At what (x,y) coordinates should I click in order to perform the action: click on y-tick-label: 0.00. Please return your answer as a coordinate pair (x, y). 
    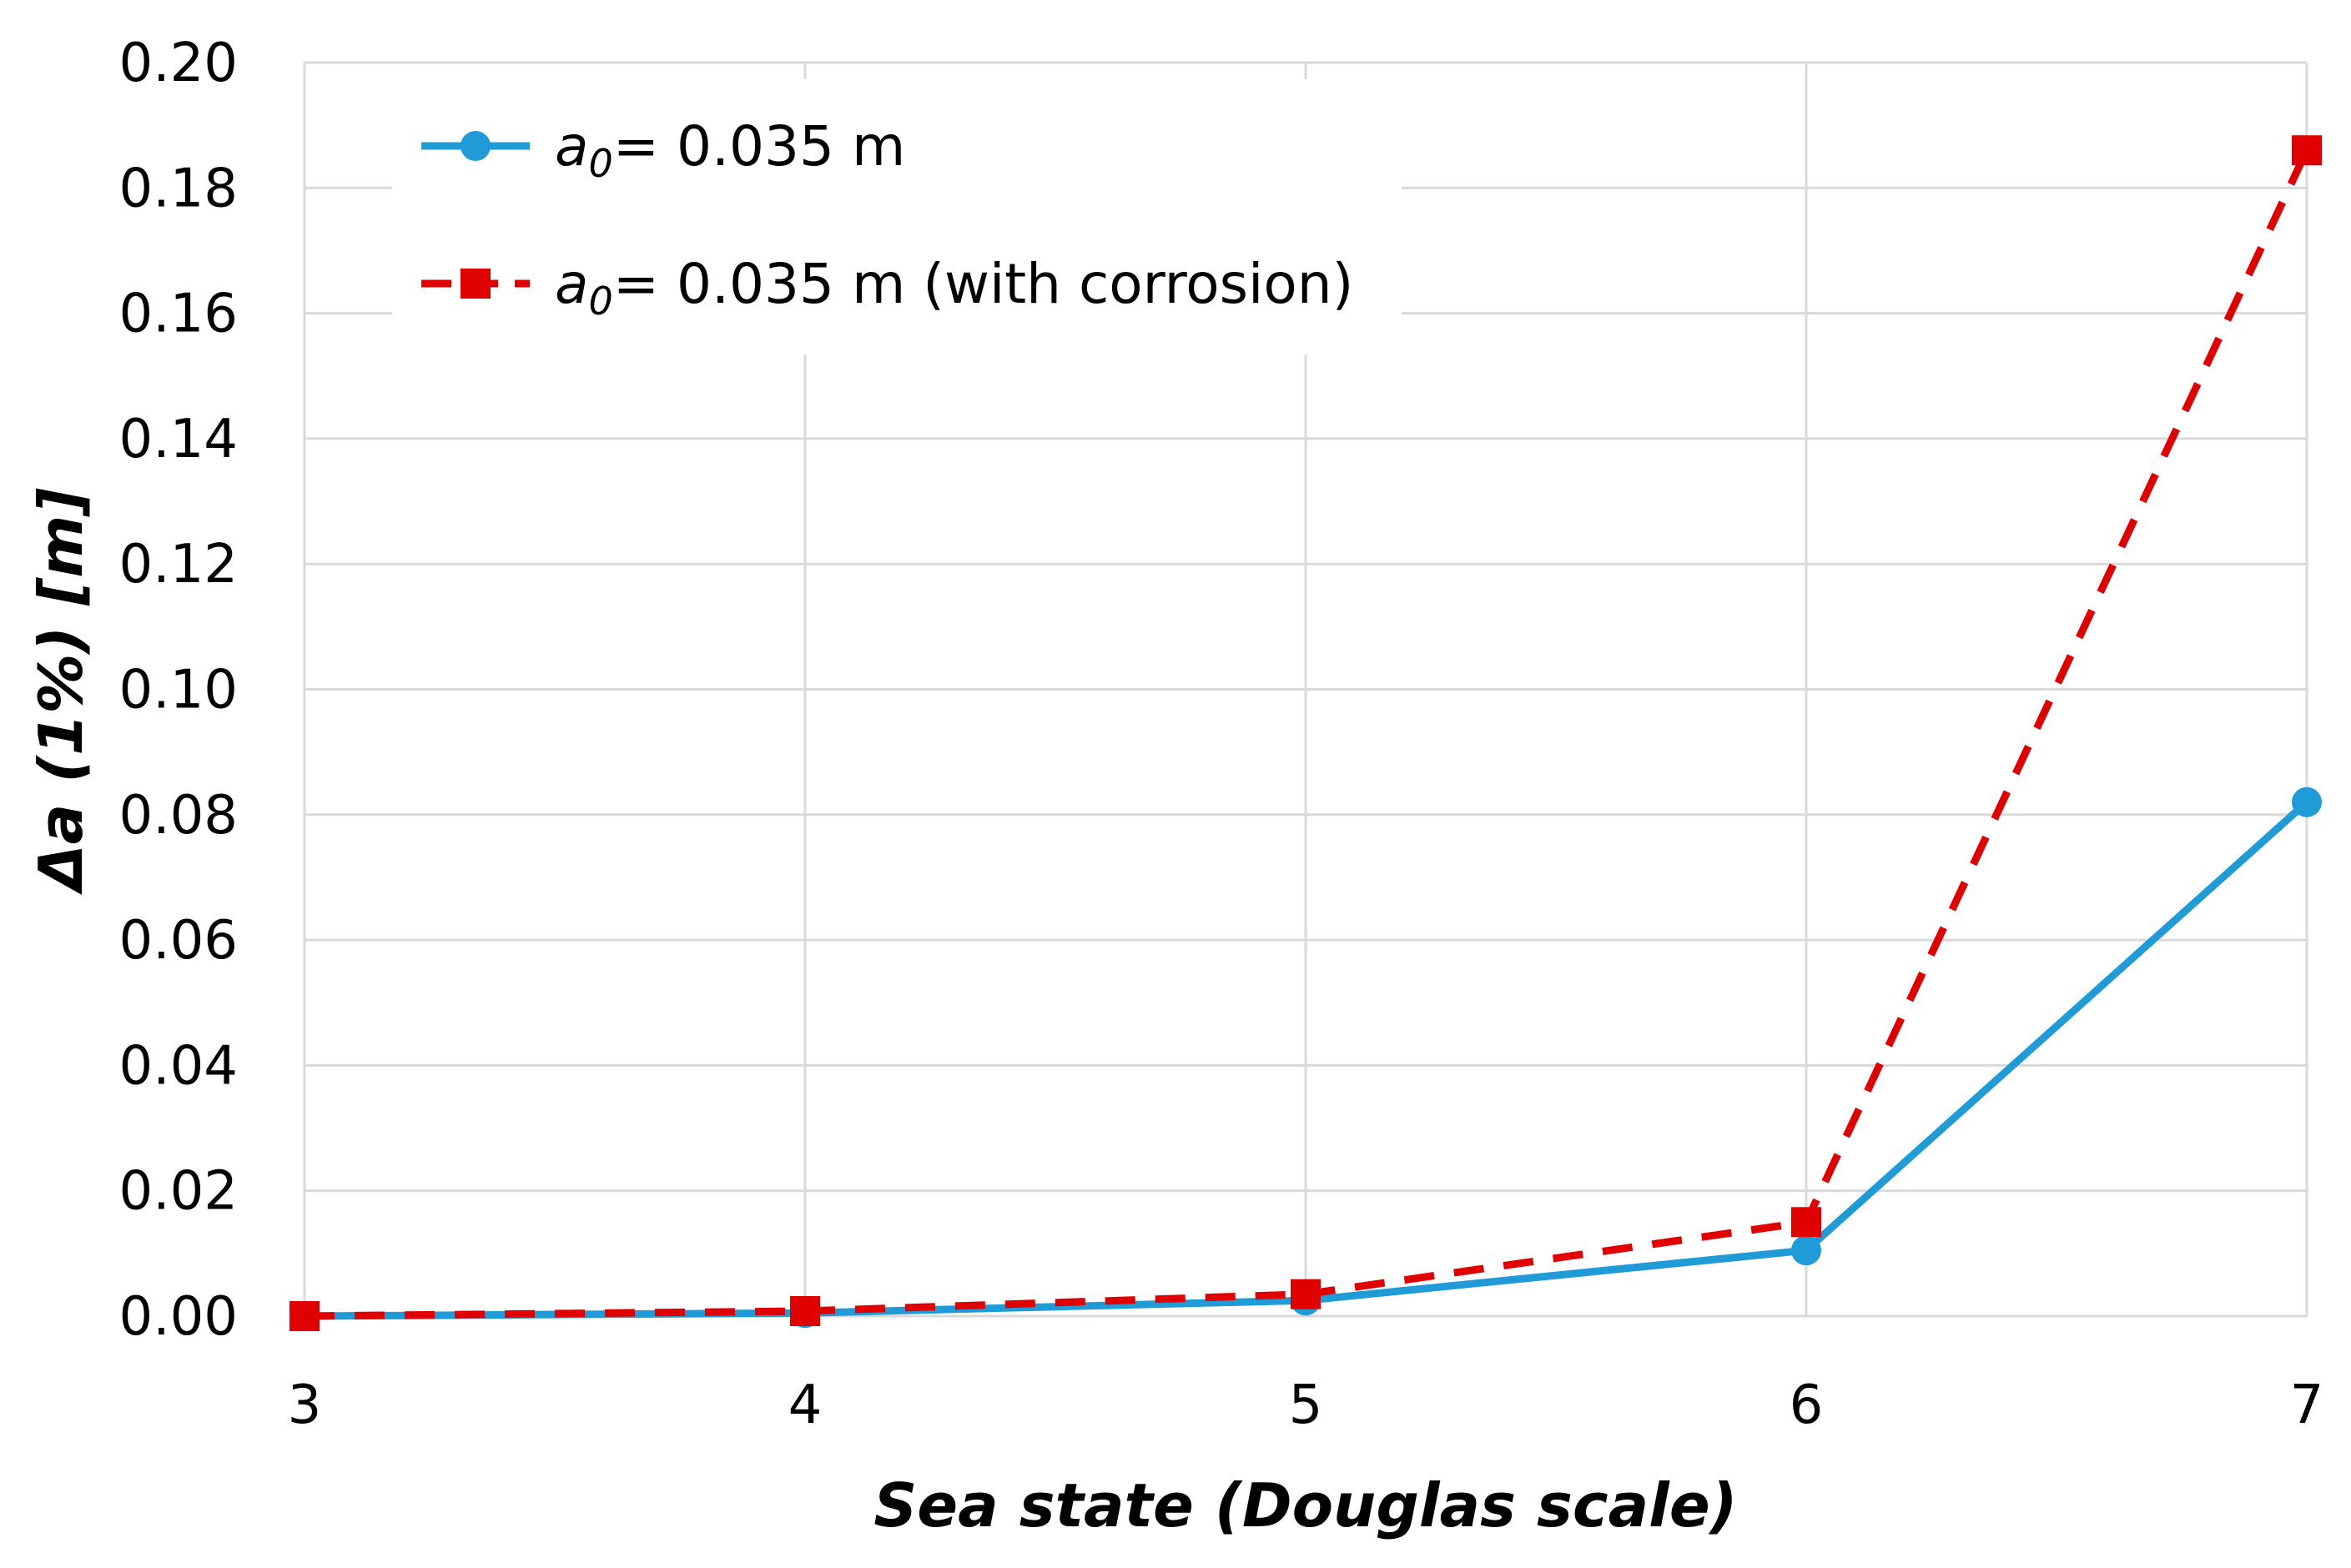
    Looking at the image, I should click on (179, 1317).